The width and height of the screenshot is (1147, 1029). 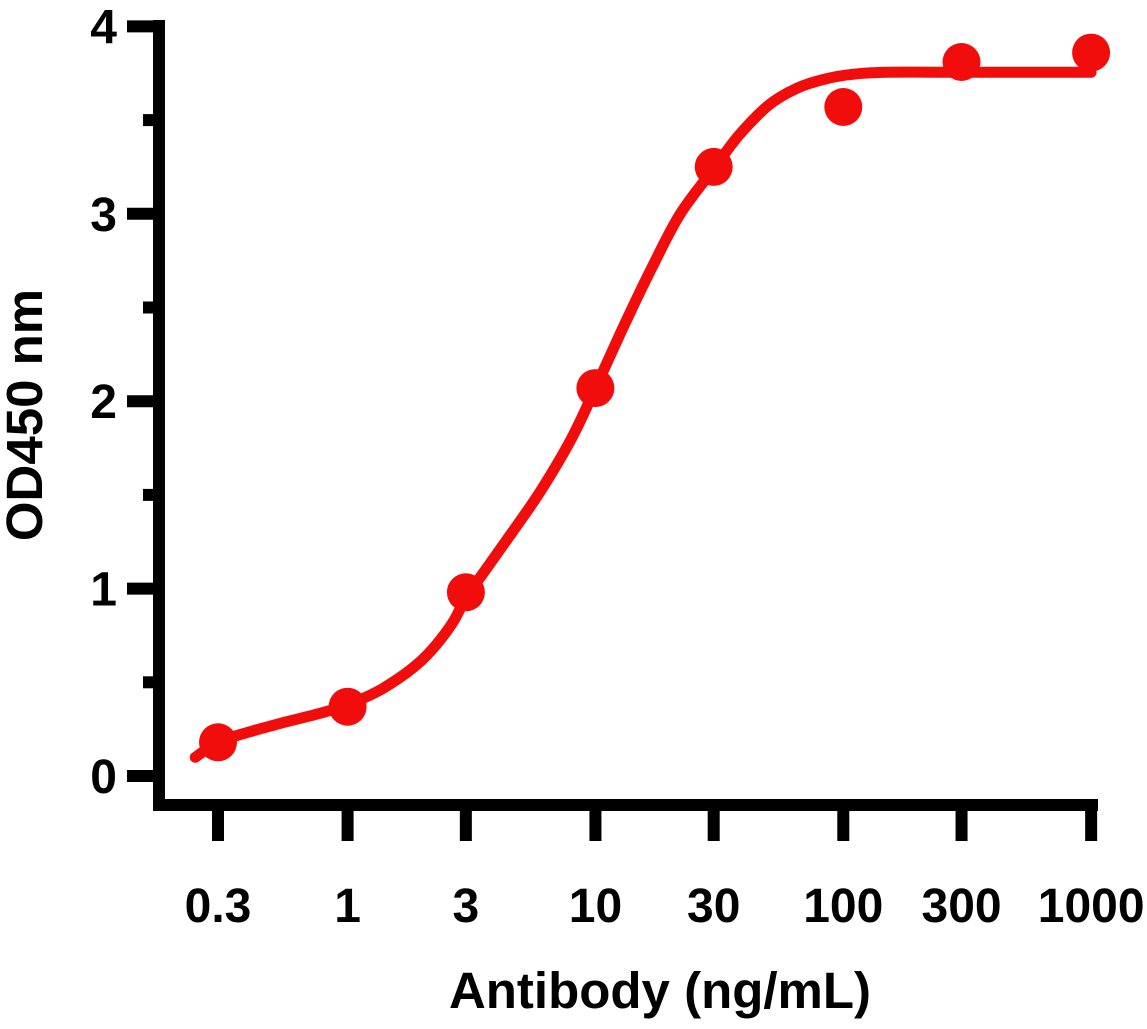 What do you see at coordinates (103, 27) in the screenshot?
I see `y-tick-label: 4` at bounding box center [103, 27].